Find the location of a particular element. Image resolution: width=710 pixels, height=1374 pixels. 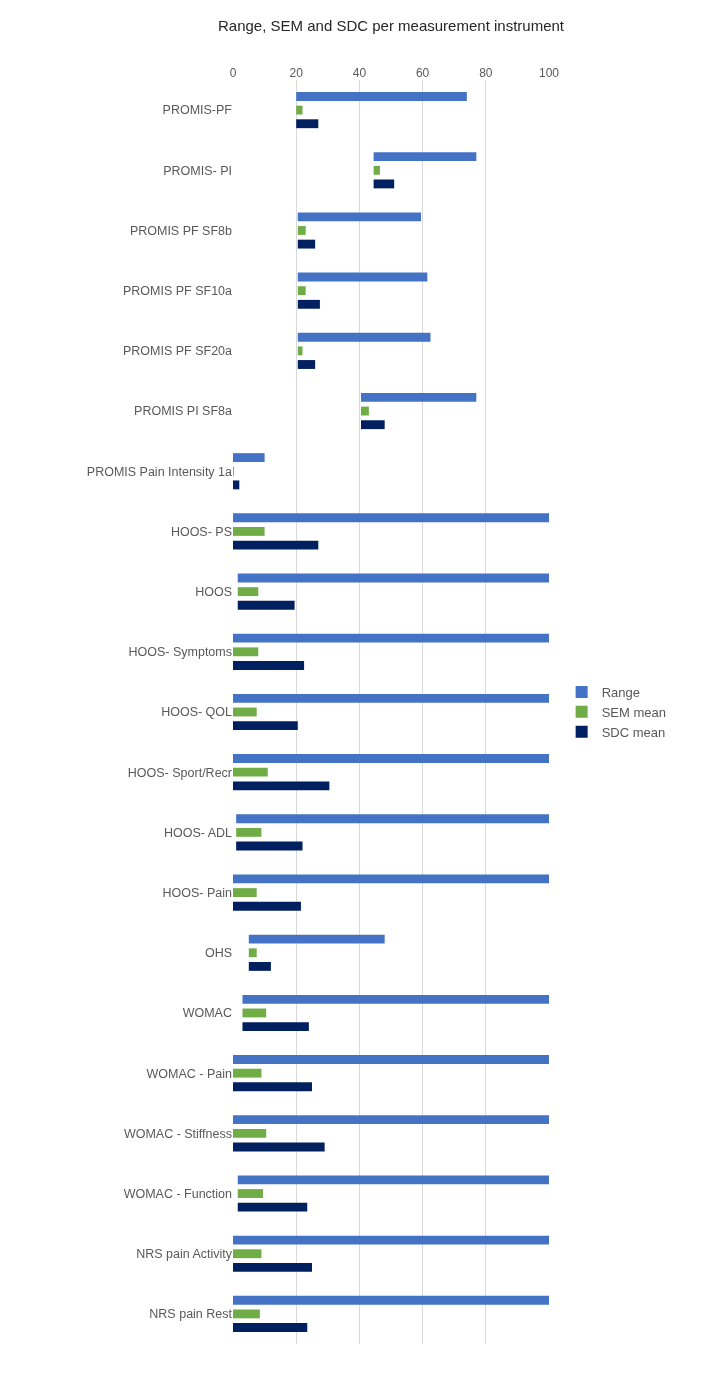

x-tick-label: 20 is located at coordinates (296, 72).